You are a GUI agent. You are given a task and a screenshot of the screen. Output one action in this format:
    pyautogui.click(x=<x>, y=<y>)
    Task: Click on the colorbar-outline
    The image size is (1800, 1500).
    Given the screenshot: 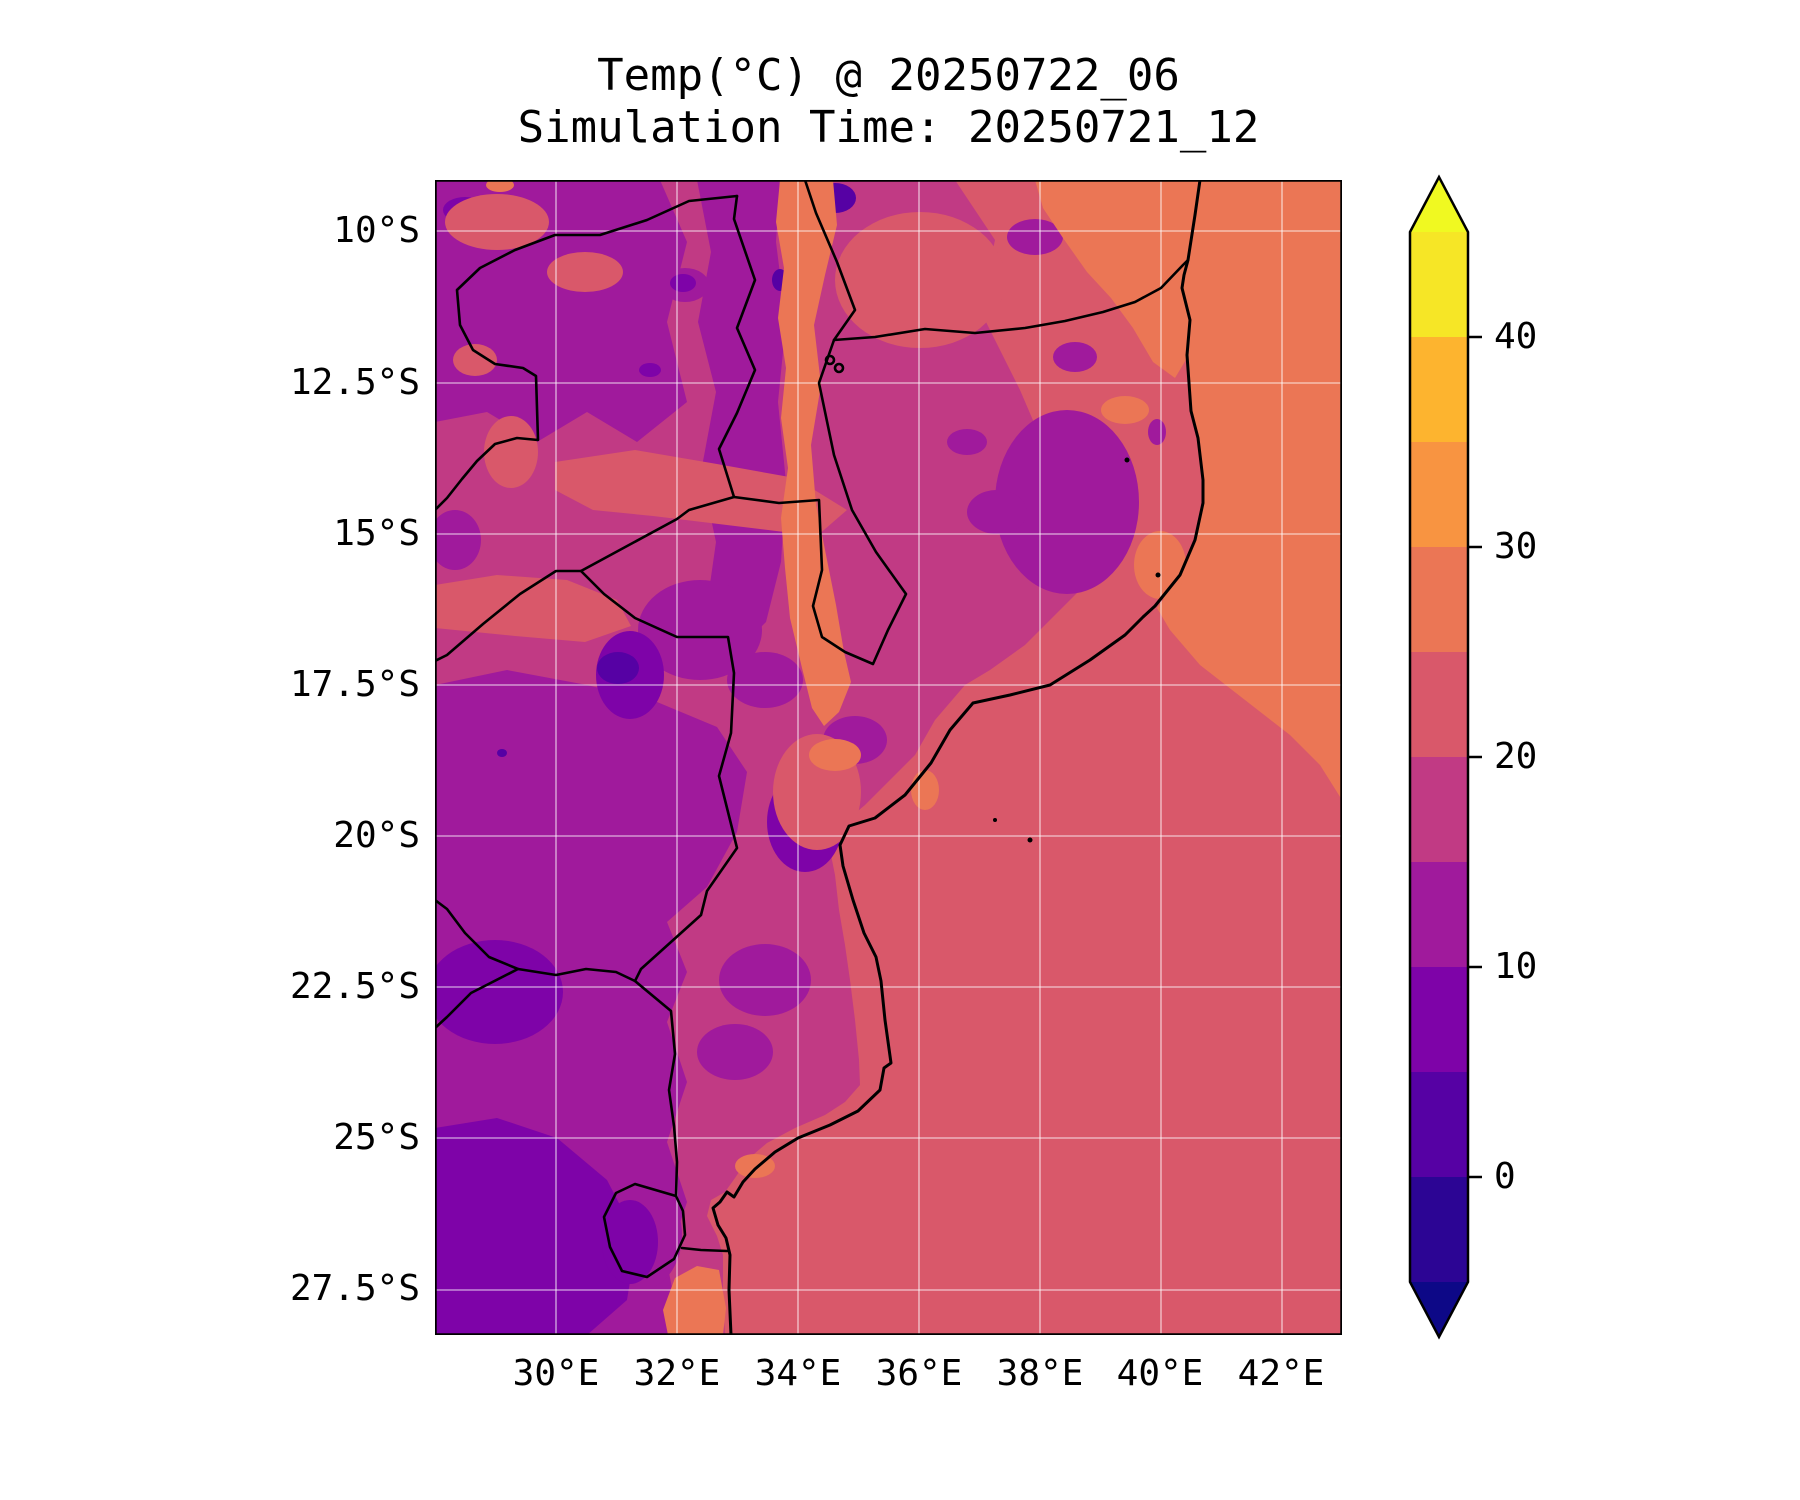 What is the action you would take?
    pyautogui.click(x=1439, y=757)
    